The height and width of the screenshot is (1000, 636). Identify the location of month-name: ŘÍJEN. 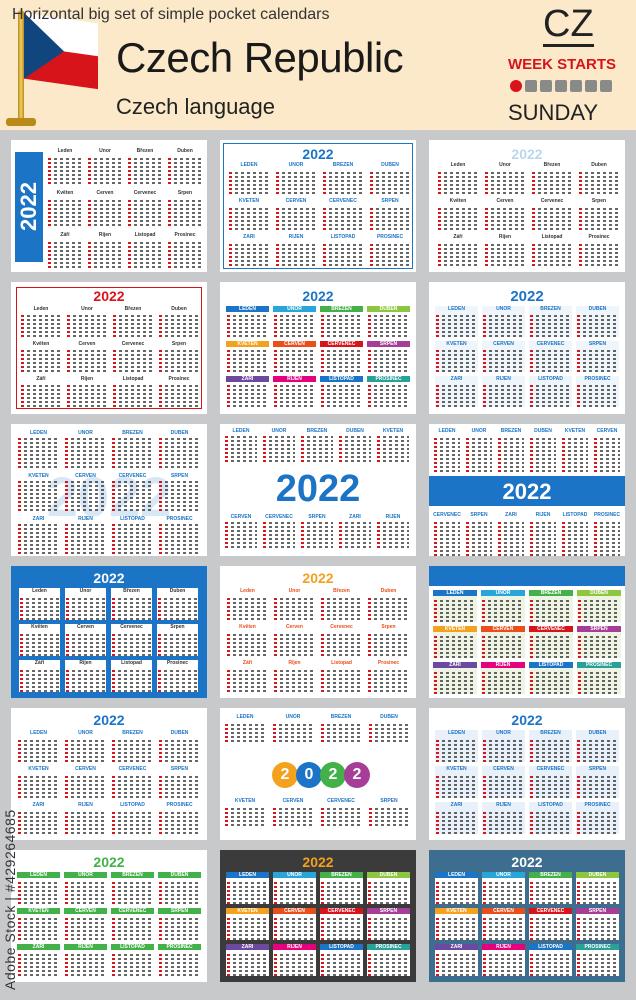
(85, 947).